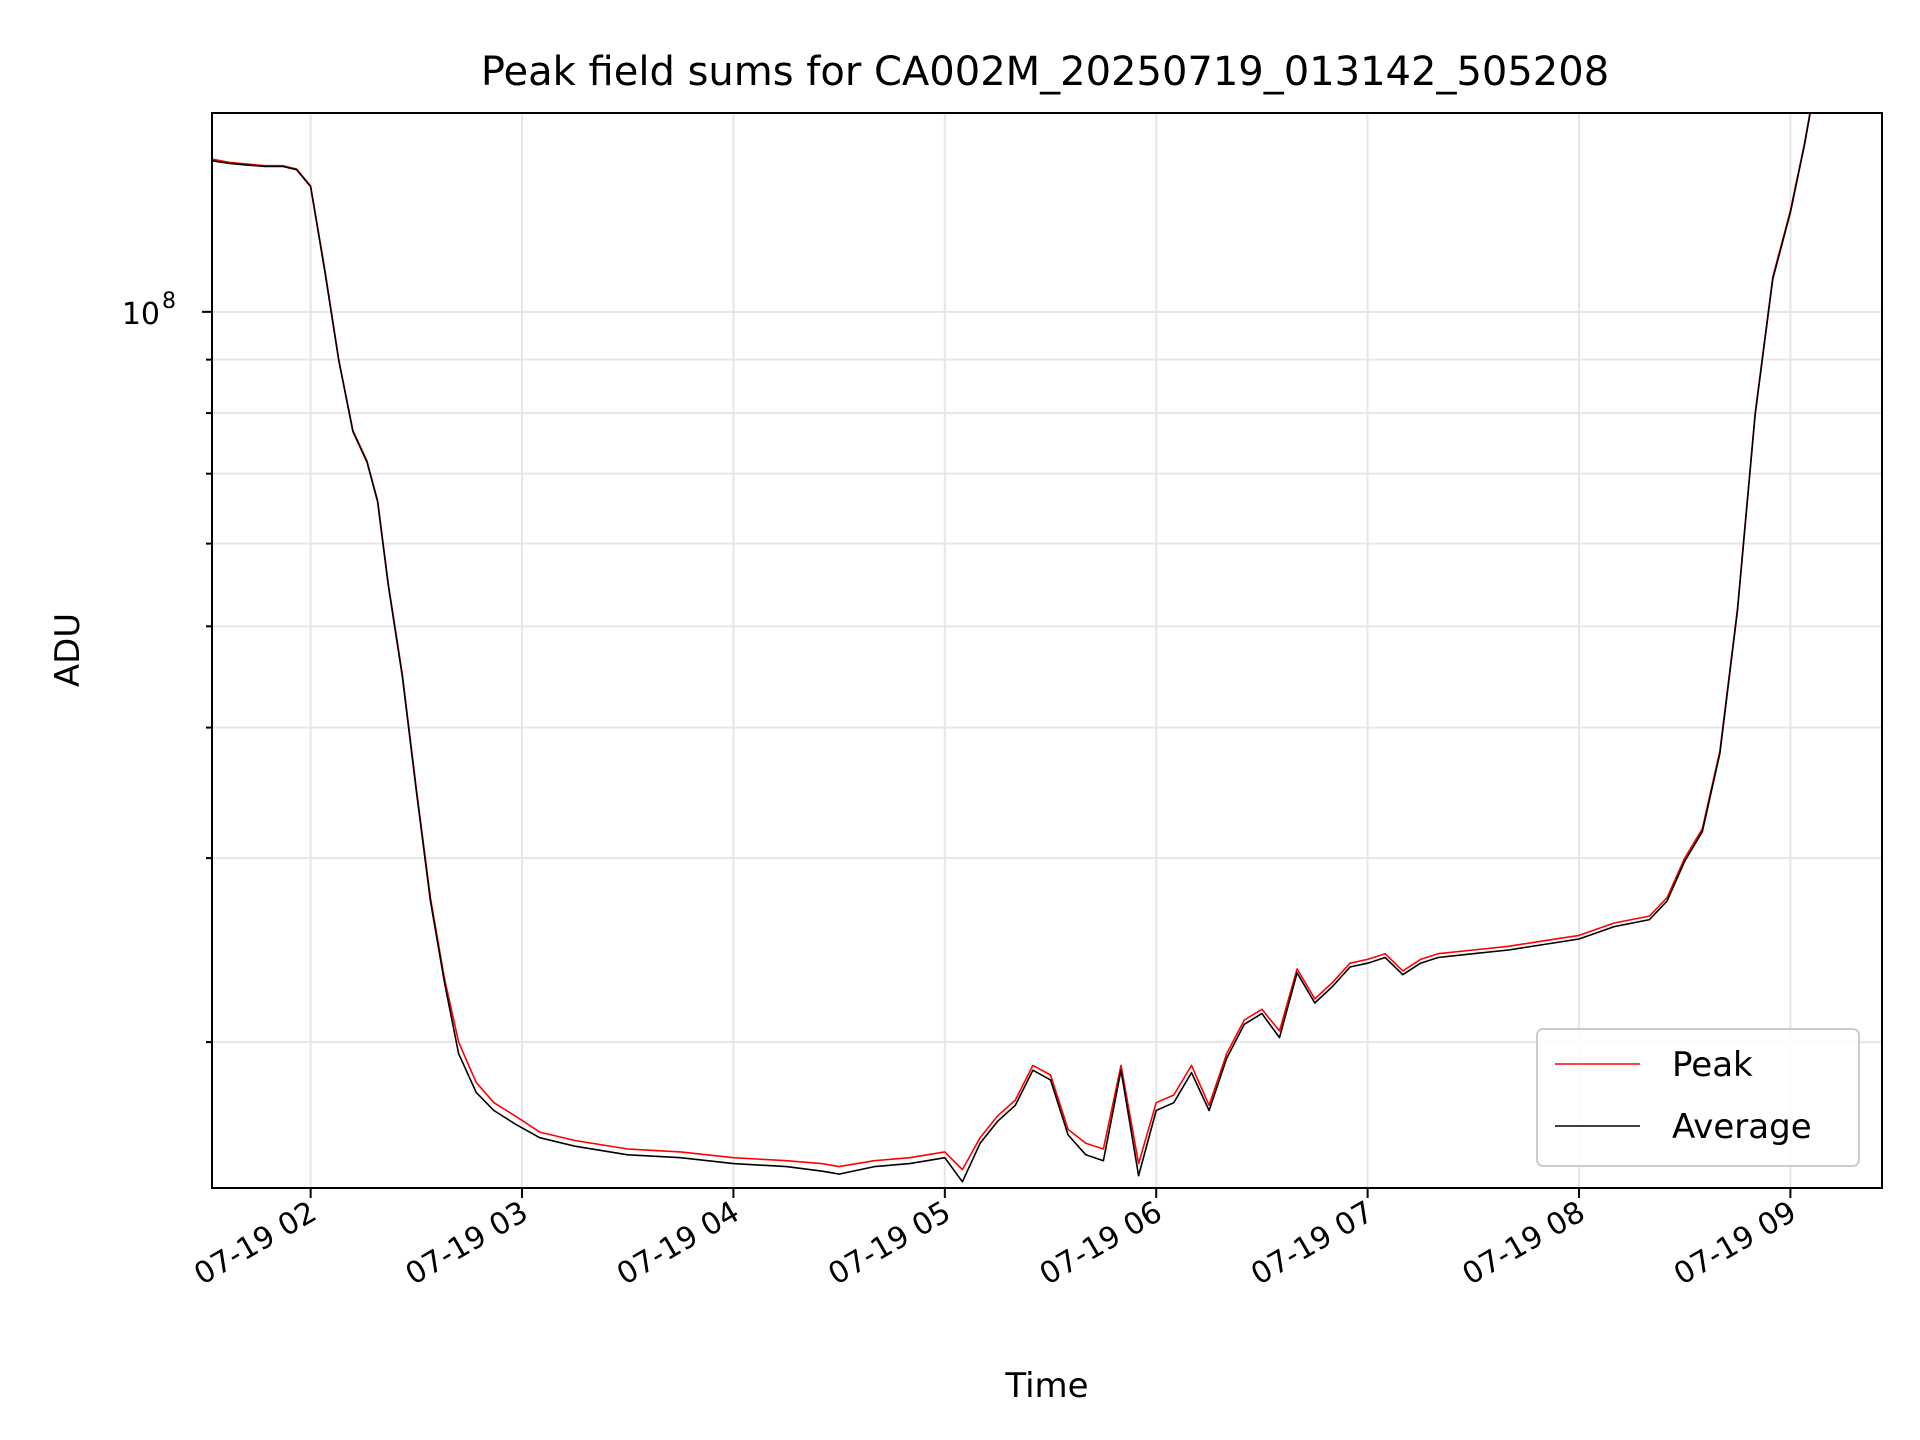 This screenshot has height=1440, width=1920. What do you see at coordinates (1046, 1386) in the screenshot?
I see `x-axis-label: Time` at bounding box center [1046, 1386].